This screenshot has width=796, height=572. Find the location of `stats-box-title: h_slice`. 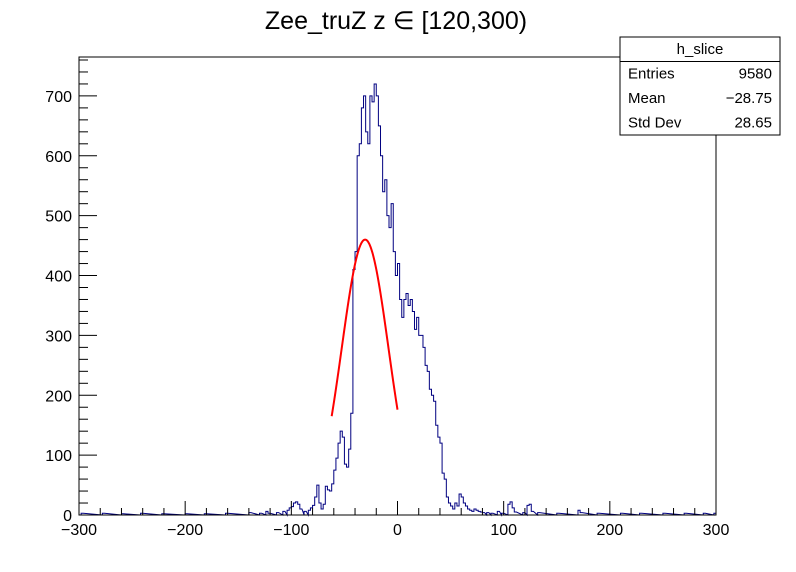

stats-box-title: h_slice is located at coordinates (700, 49).